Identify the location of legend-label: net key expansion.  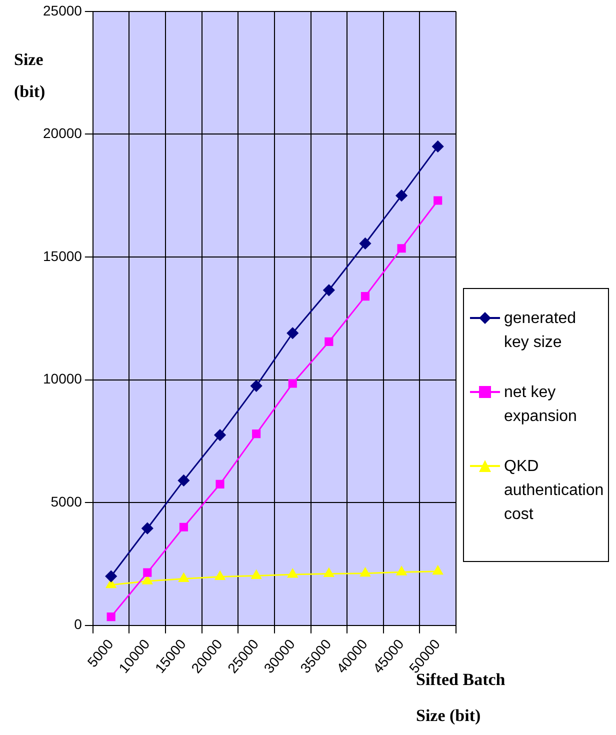
(541, 405).